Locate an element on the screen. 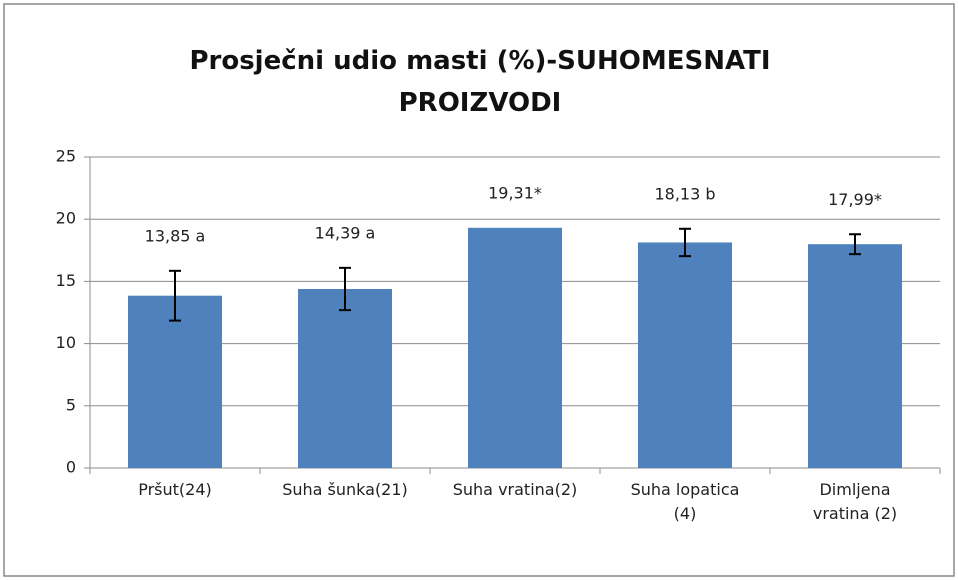 The width and height of the screenshot is (958, 580). y-tick-label: 15 is located at coordinates (66, 280).